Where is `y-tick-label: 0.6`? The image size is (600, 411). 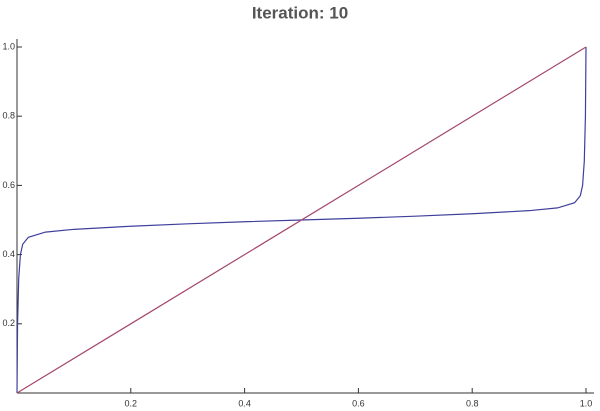 y-tick-label: 0.6 is located at coordinates (8, 185).